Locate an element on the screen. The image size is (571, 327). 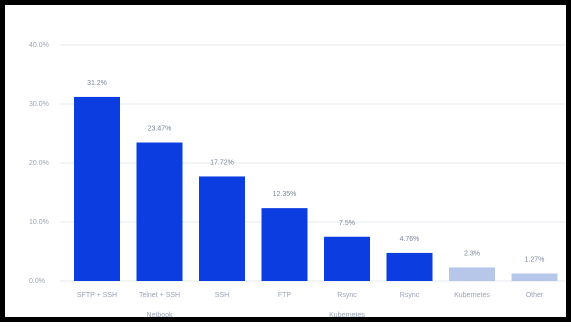
x-tick-label: Kubernetes is located at coordinates (472, 295).